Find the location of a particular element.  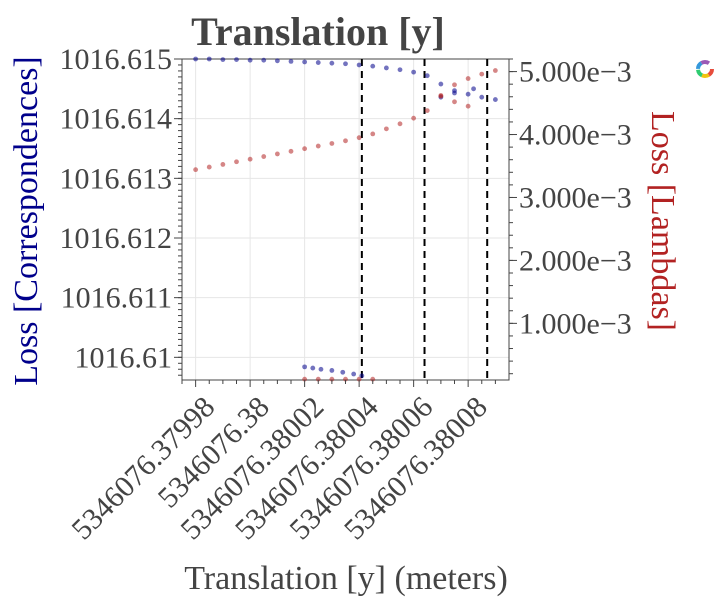

left-tick-label: 1016.612 is located at coordinates (116, 238).